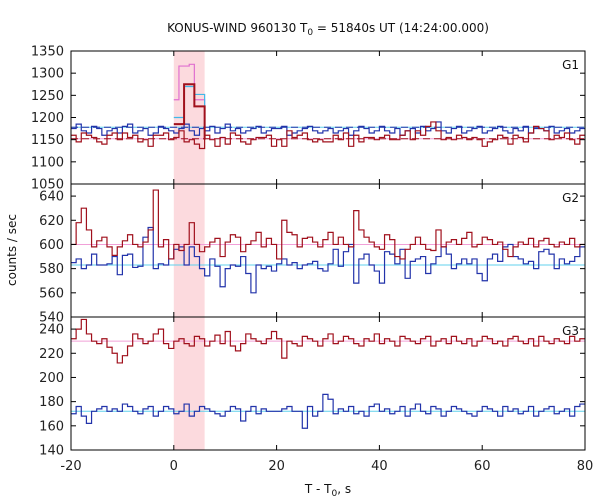  I want to click on y-tick-label: 1350, so click(47, 52).